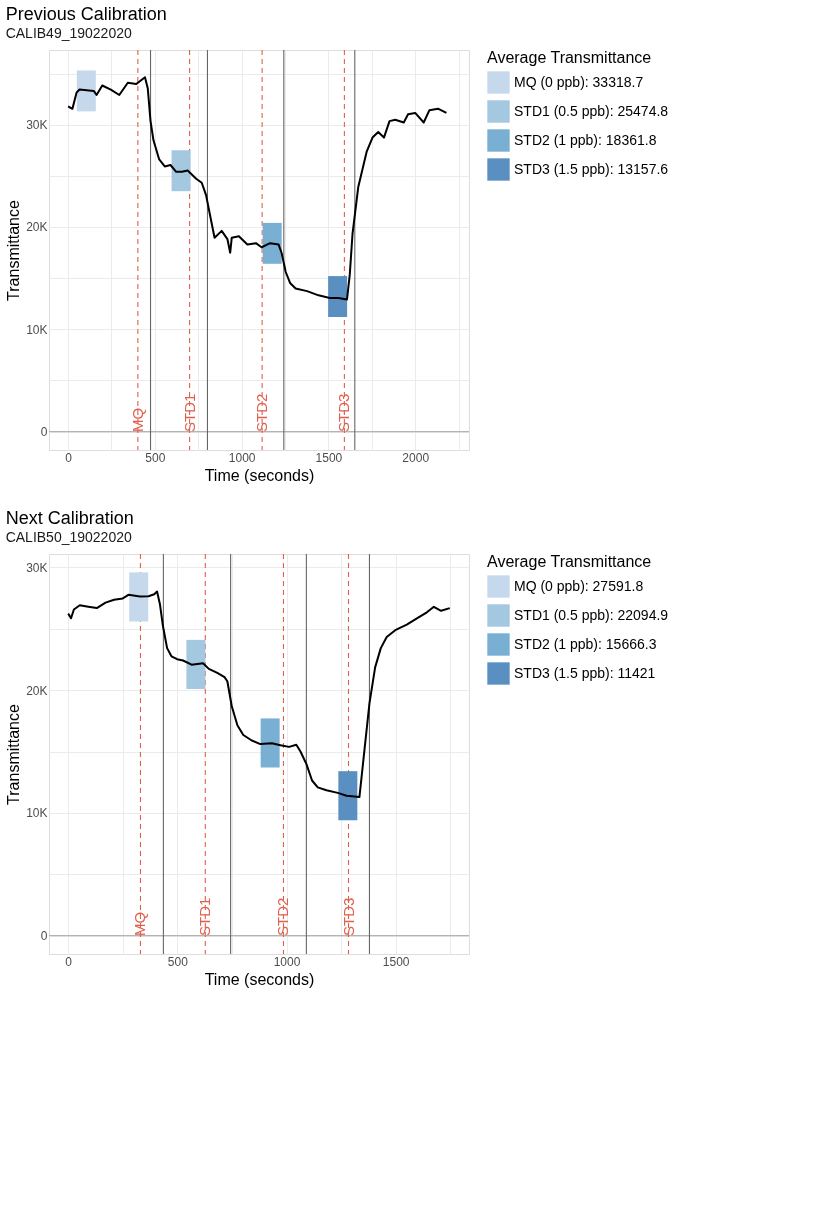 This screenshot has height=1211, width=837. I want to click on legend-label: STD1 (0.5 ppb): 25474.8, so click(591, 110).